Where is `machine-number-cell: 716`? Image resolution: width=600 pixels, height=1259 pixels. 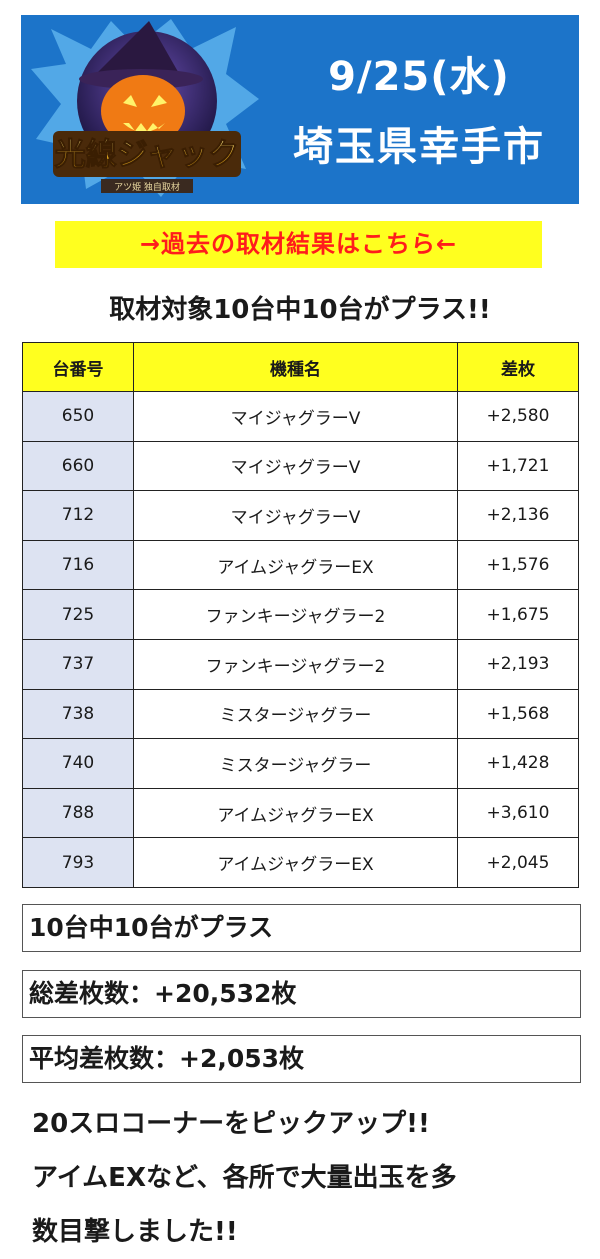 machine-number-cell: 716 is located at coordinates (78, 565).